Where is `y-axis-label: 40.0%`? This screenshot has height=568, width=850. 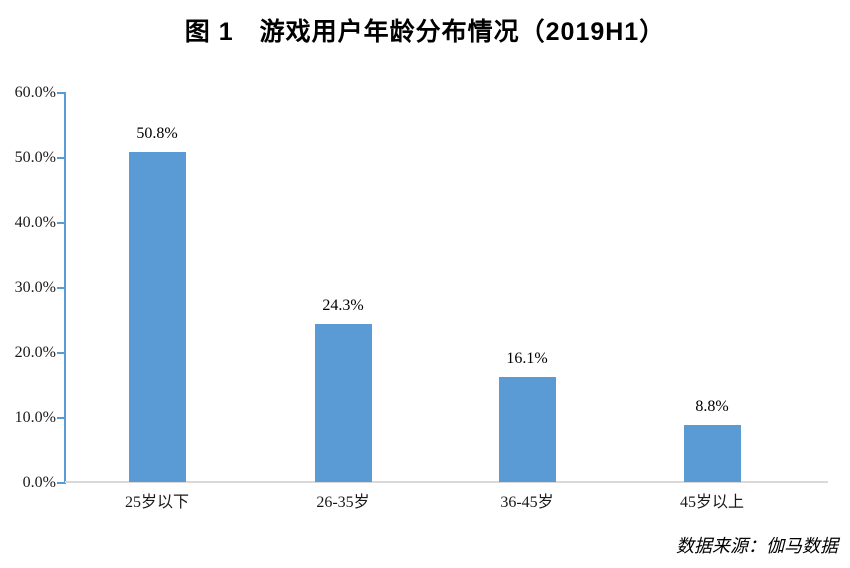 y-axis-label: 40.0% is located at coordinates (35, 222).